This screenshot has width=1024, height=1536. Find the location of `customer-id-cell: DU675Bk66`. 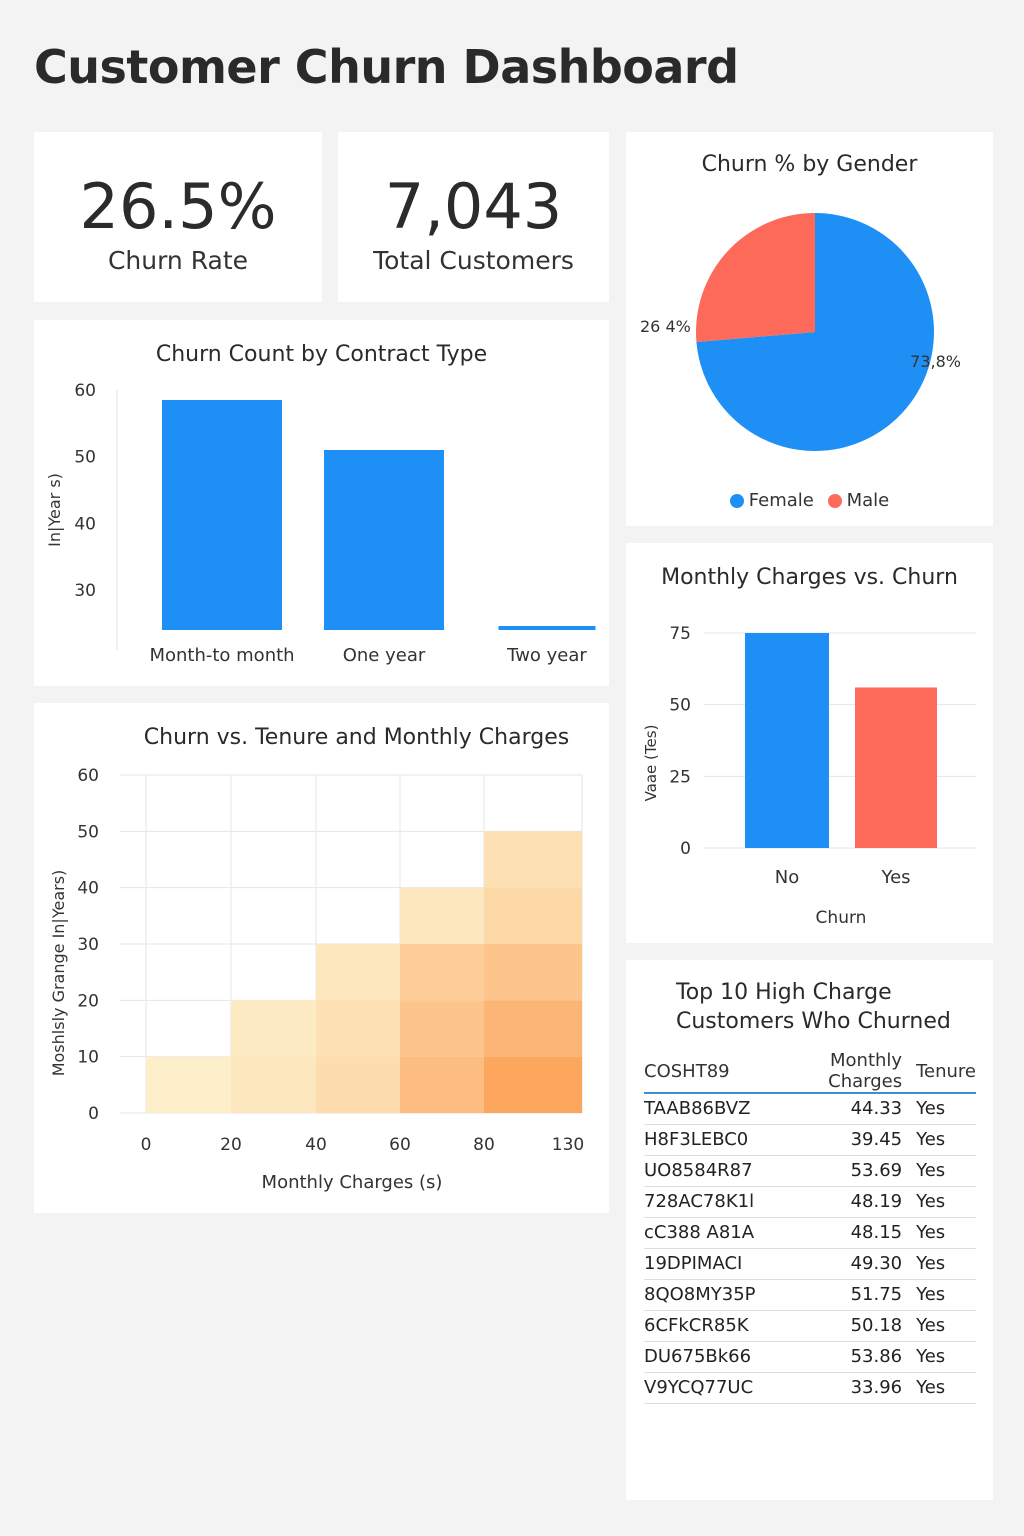

customer-id-cell: DU675Bk66 is located at coordinates (700, 1357).